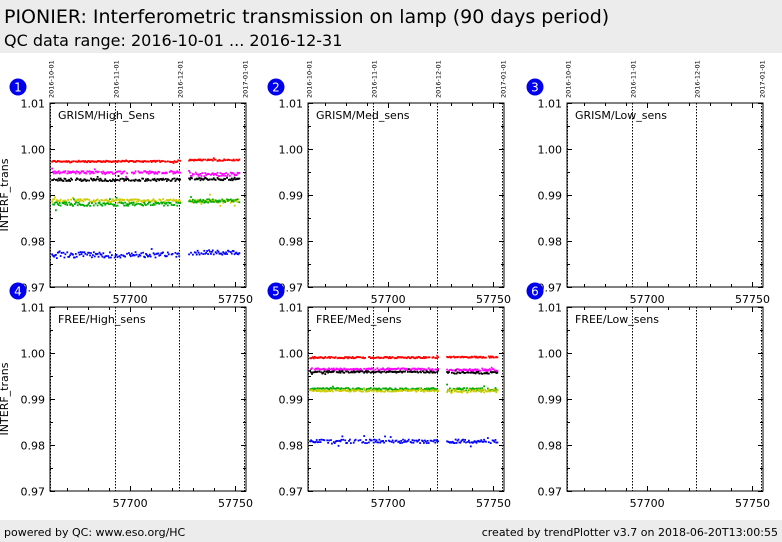  What do you see at coordinates (33, 308) in the screenshot?
I see `y-tick-label: 1.01` at bounding box center [33, 308].